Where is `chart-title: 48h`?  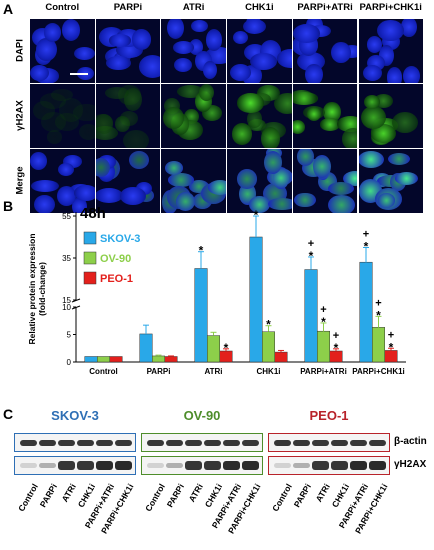 chart-title: 48h is located at coordinates (93, 213).